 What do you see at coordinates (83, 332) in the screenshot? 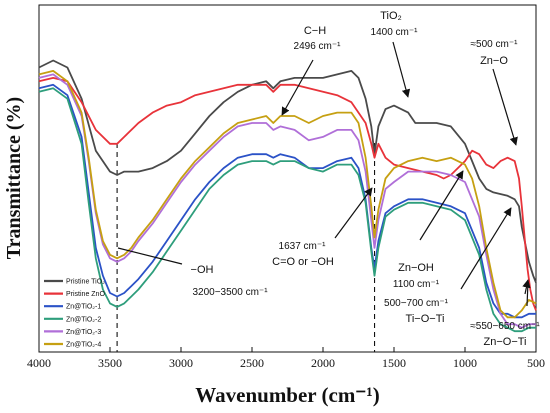
I see `legend-label: Zn@TiO₂-3` at bounding box center [83, 332].